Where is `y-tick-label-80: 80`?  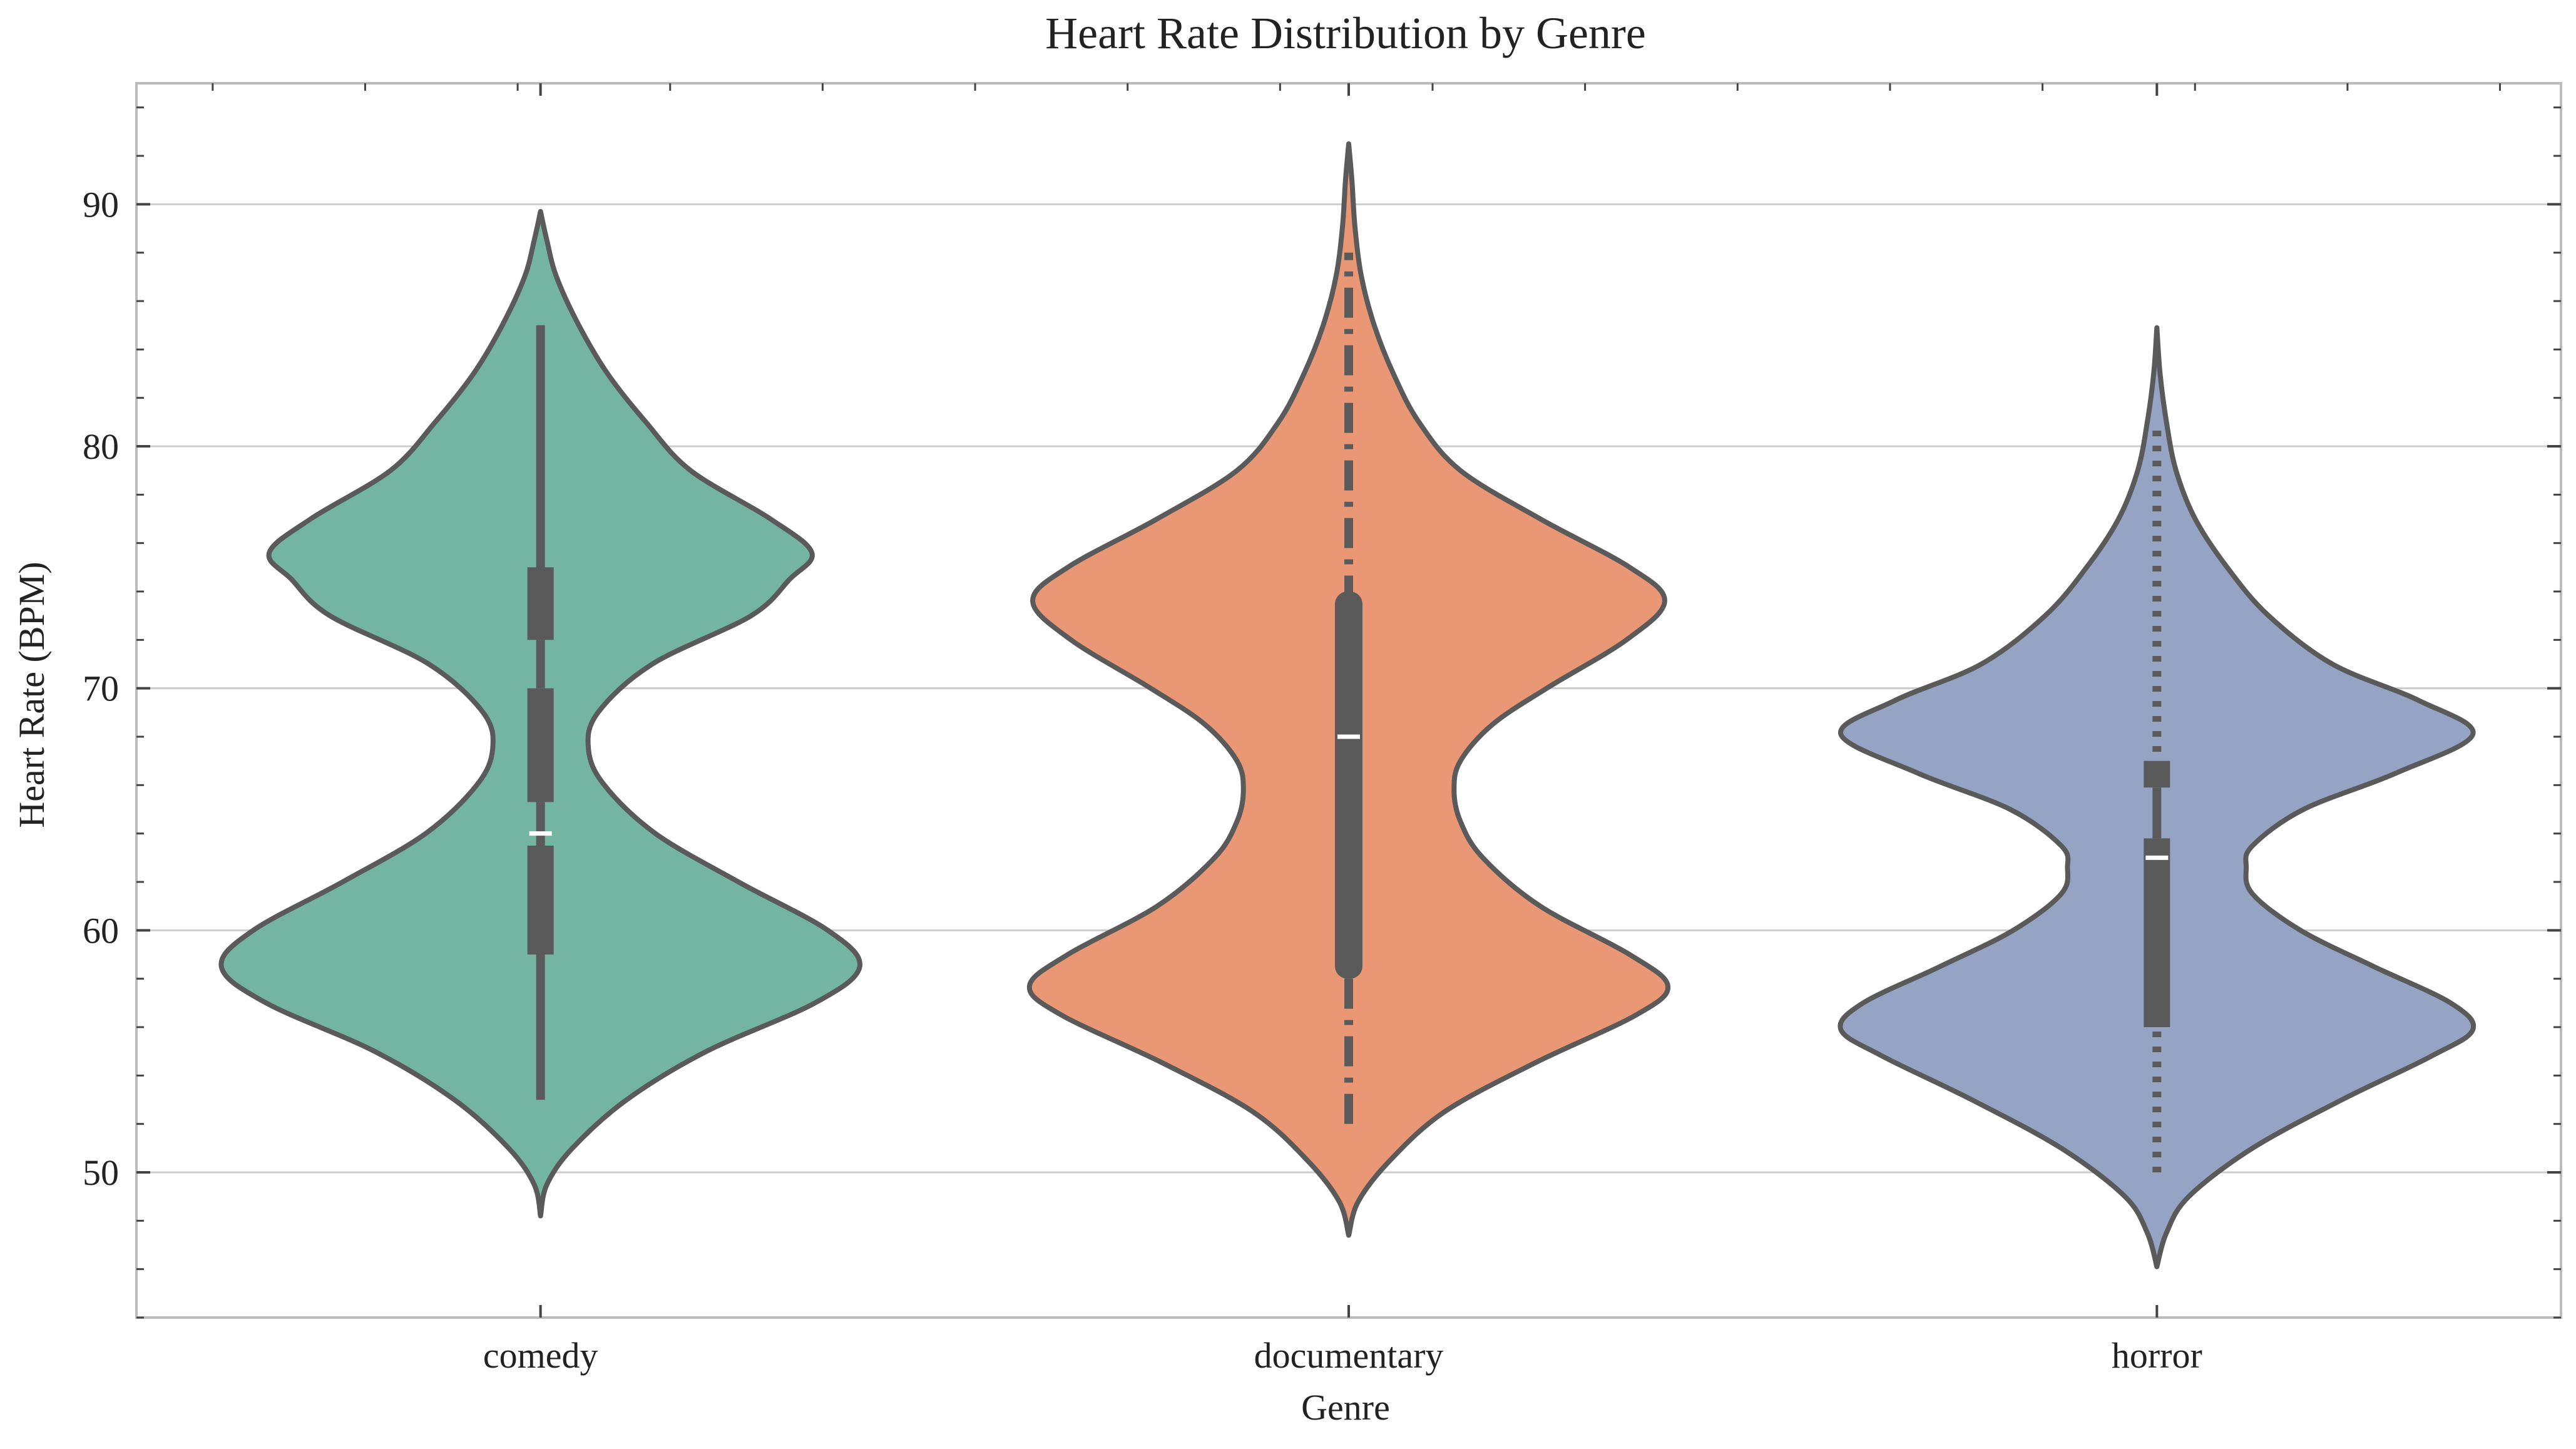
y-tick-label-80: 80 is located at coordinates (101, 446).